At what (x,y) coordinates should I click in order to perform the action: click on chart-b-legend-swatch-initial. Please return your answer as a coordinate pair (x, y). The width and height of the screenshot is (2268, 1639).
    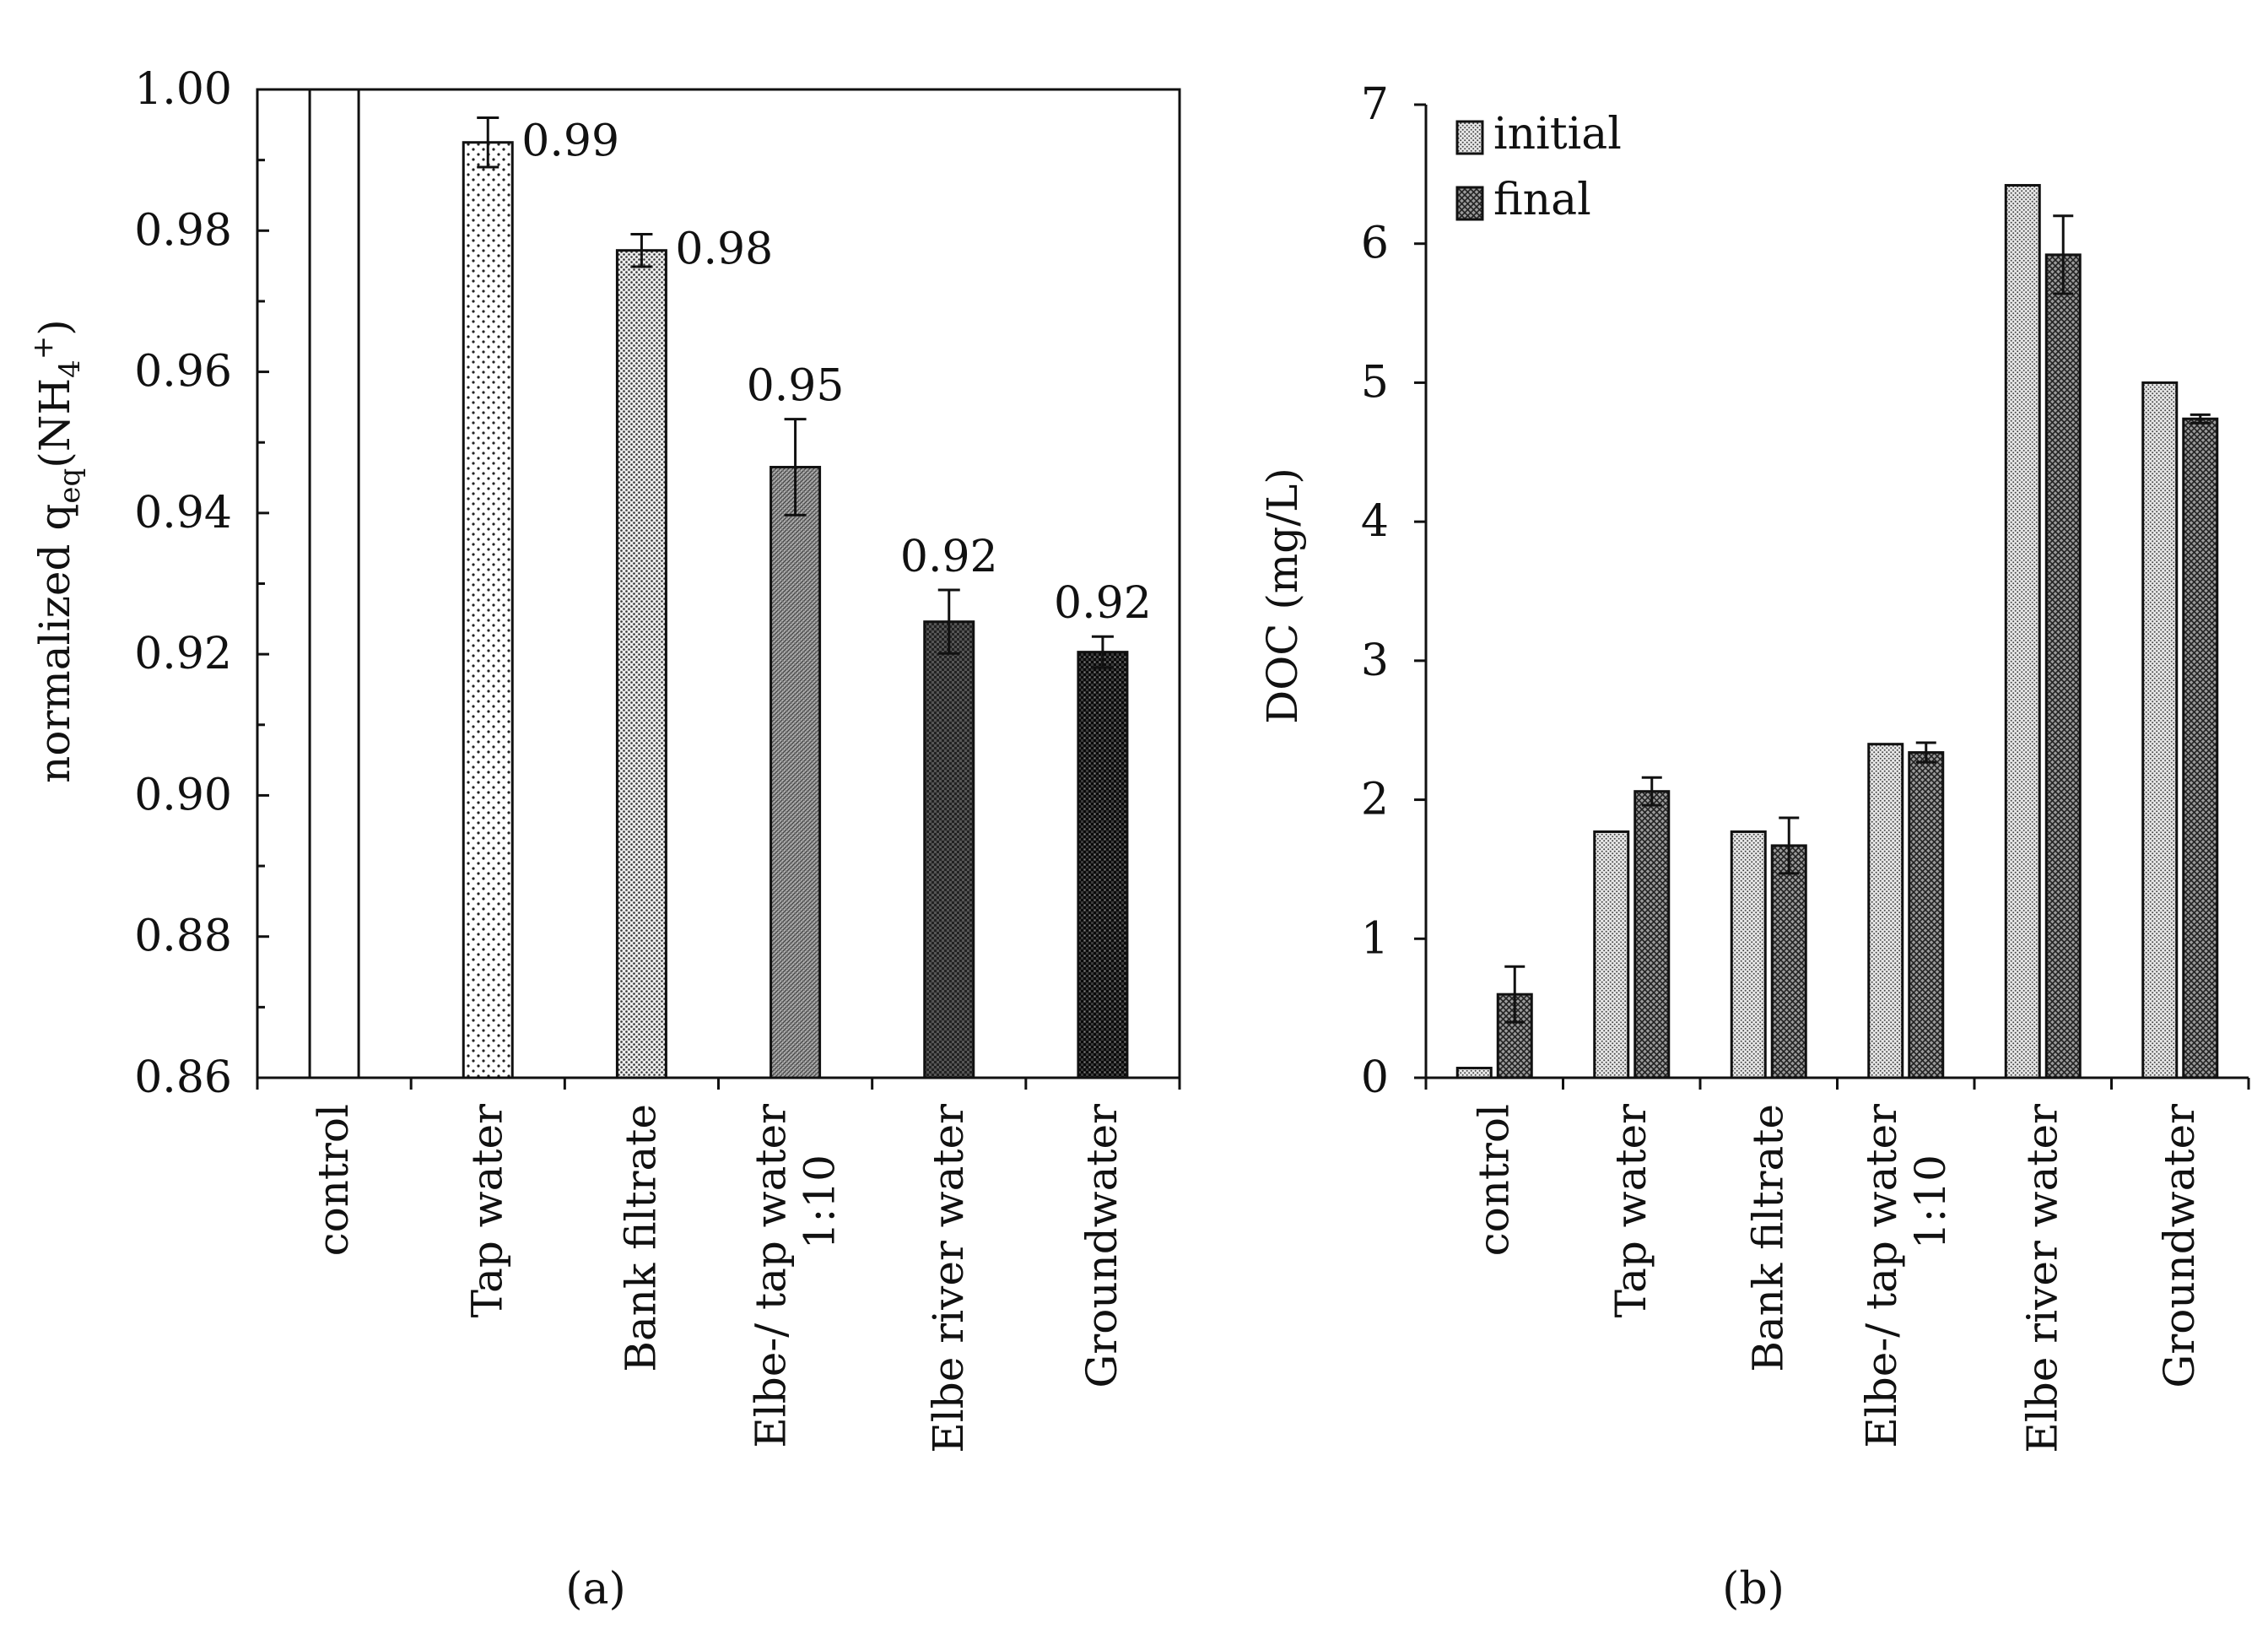
    Looking at the image, I should click on (1469, 137).